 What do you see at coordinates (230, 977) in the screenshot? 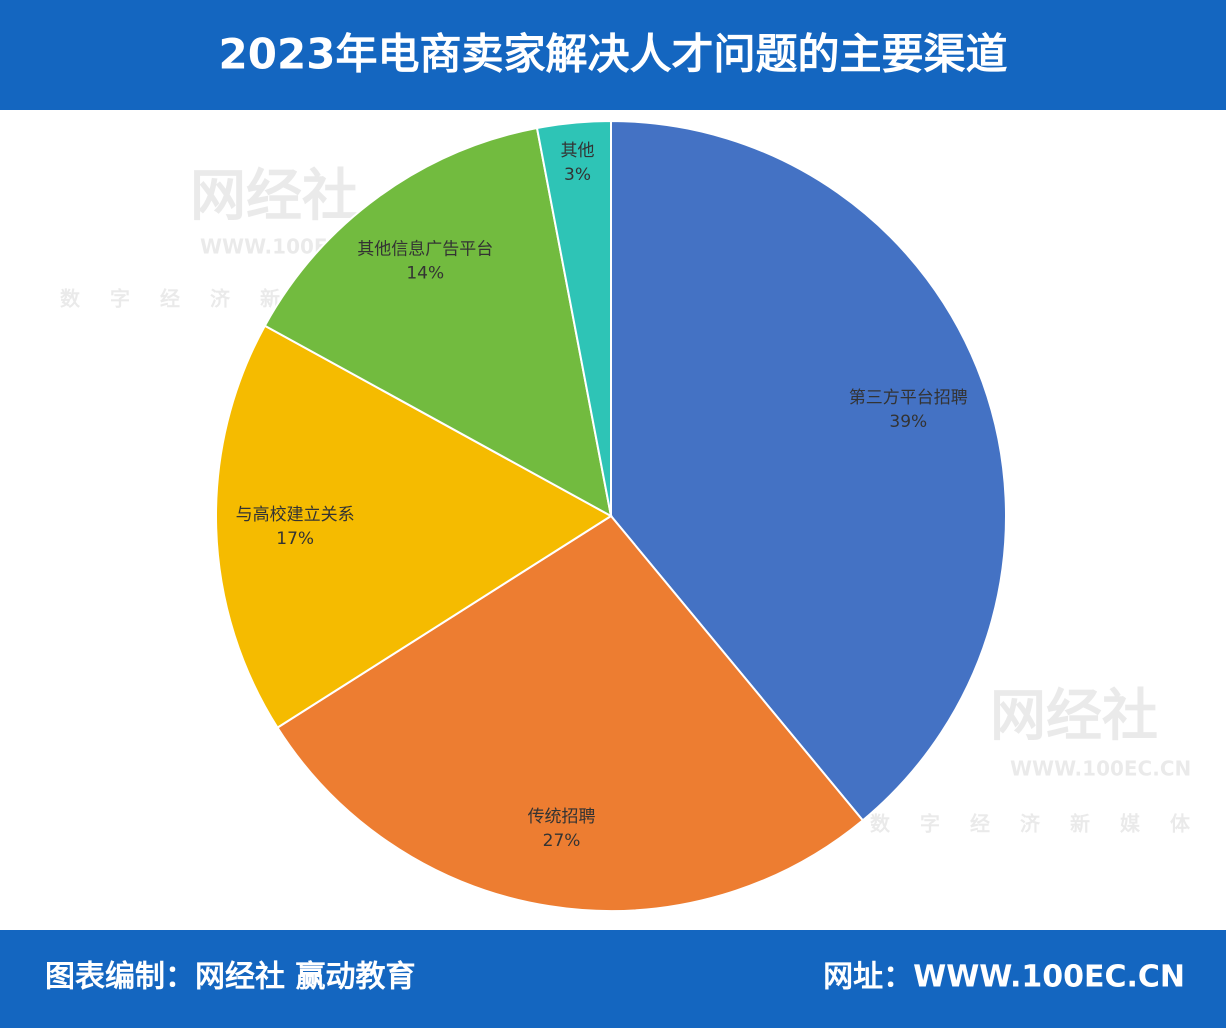
I see `footer-credit: 图表编制：网经社 赢动教育` at bounding box center [230, 977].